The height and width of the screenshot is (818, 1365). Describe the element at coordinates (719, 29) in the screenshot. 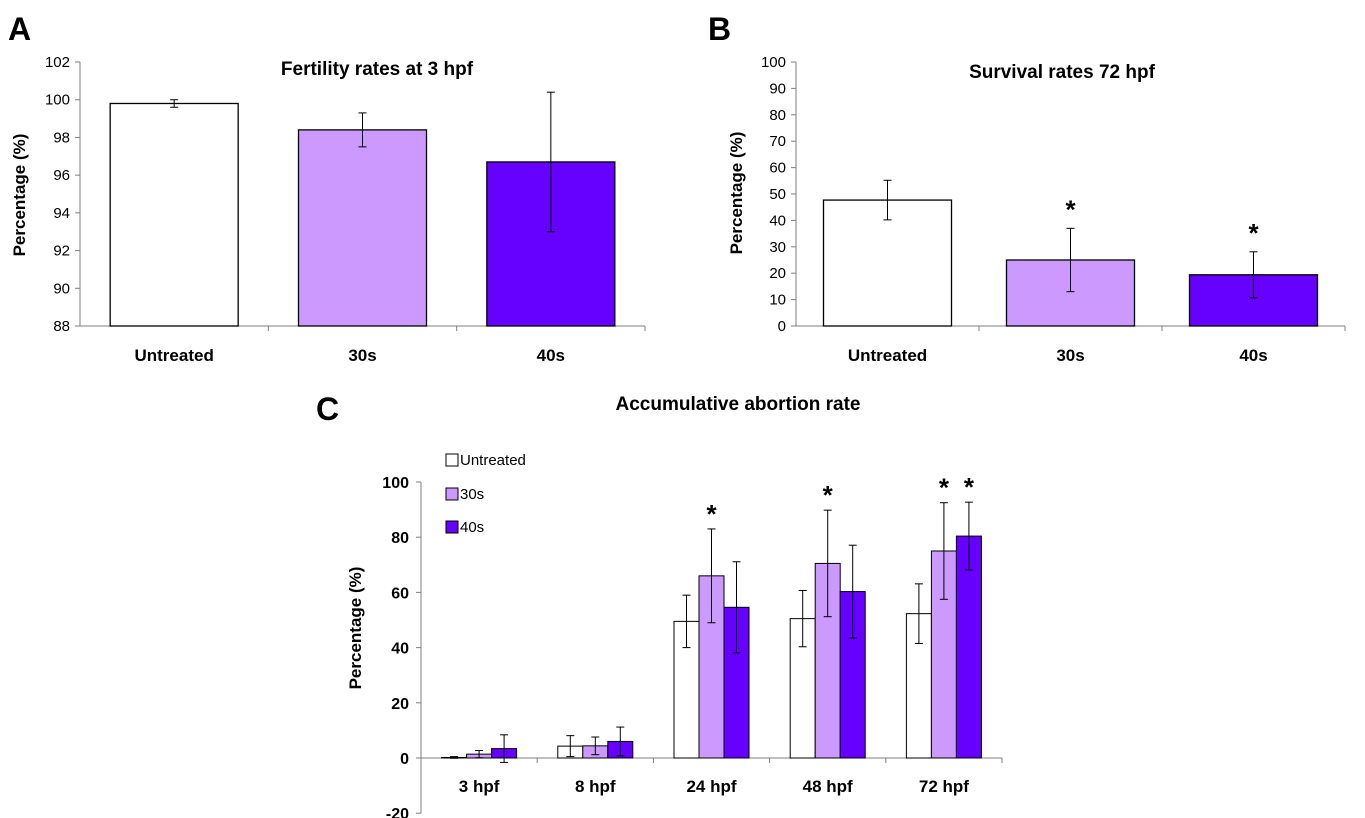

I see `panel-label-b: B` at that location.